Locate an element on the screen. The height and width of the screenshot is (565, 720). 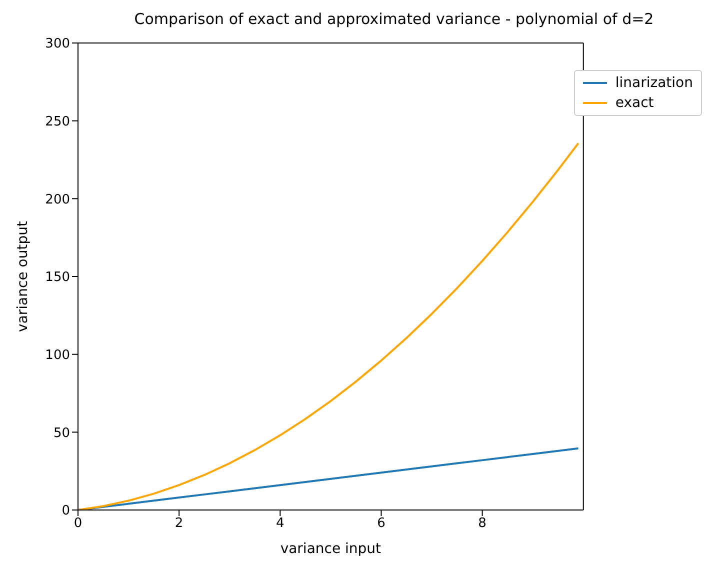
x-tick-label: 8 is located at coordinates (482, 524).